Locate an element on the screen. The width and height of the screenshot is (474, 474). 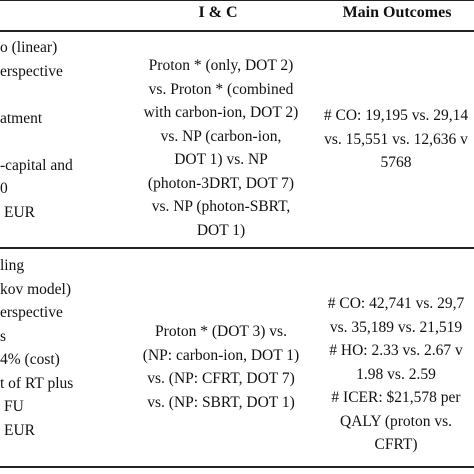
text-line: # ICER: $21,578 per is located at coordinates (396, 397).